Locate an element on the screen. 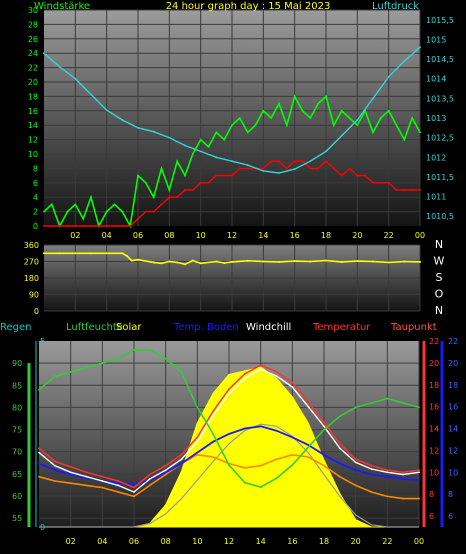  panel1-left-tick: 6 is located at coordinates (35, 183).